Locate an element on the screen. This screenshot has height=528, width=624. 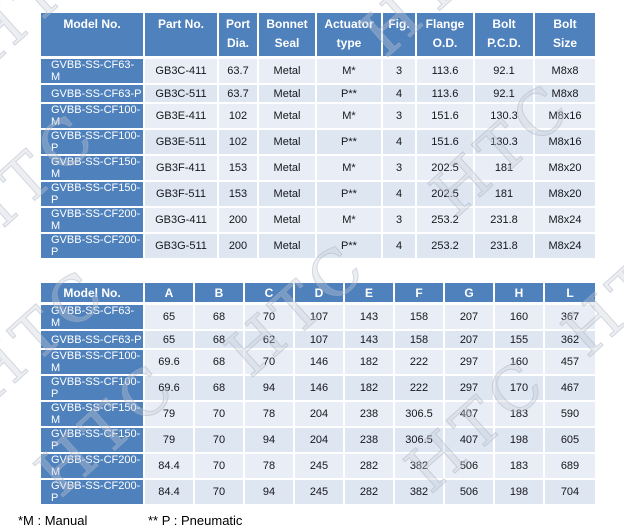
value-cell: 605 is located at coordinates (570, 440).